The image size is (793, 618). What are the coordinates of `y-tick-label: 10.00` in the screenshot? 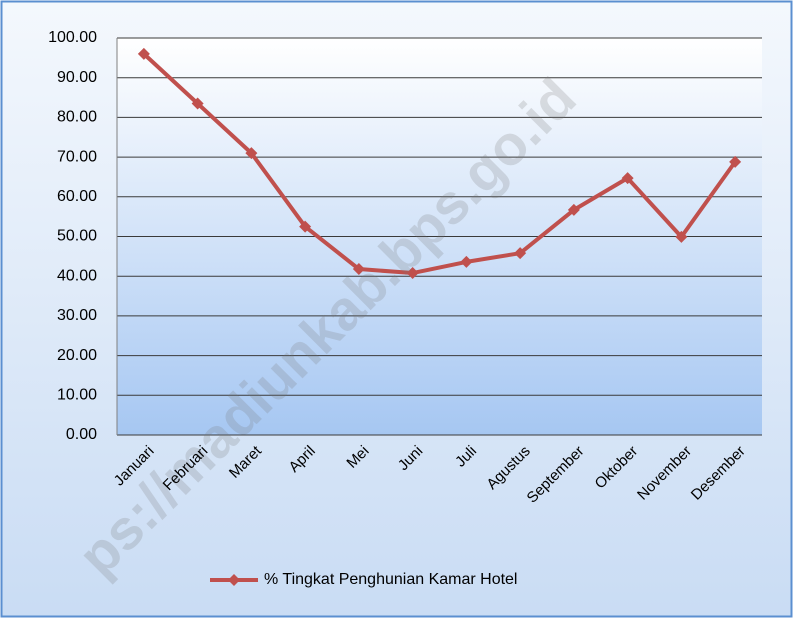 It's located at (77, 395).